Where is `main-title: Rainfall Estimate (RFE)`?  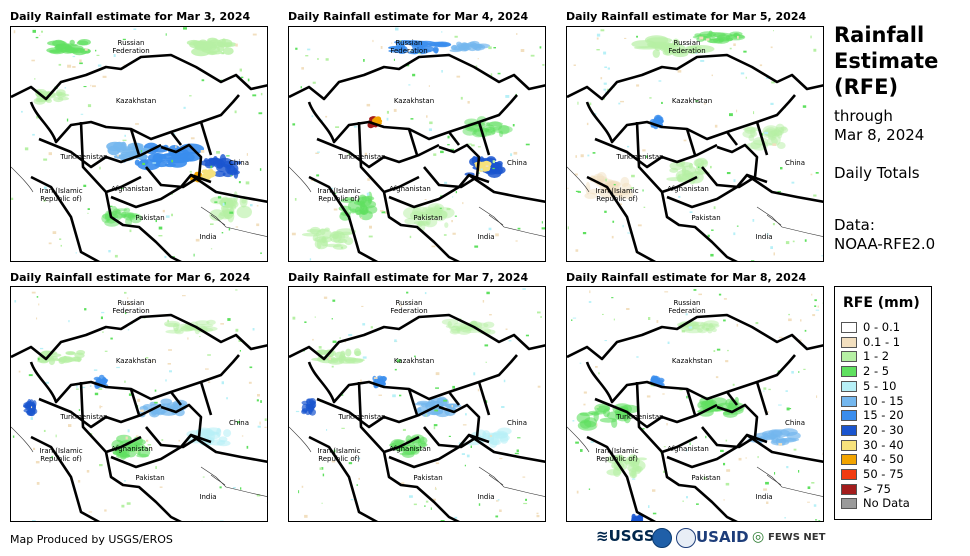 main-title: Rainfall Estimate (RFE) is located at coordinates (886, 61).